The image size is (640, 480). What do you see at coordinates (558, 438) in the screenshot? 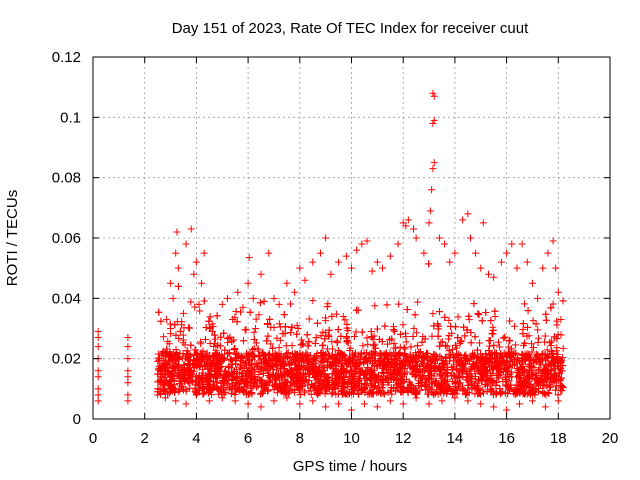
I see `x-tick-label: 18` at bounding box center [558, 438].